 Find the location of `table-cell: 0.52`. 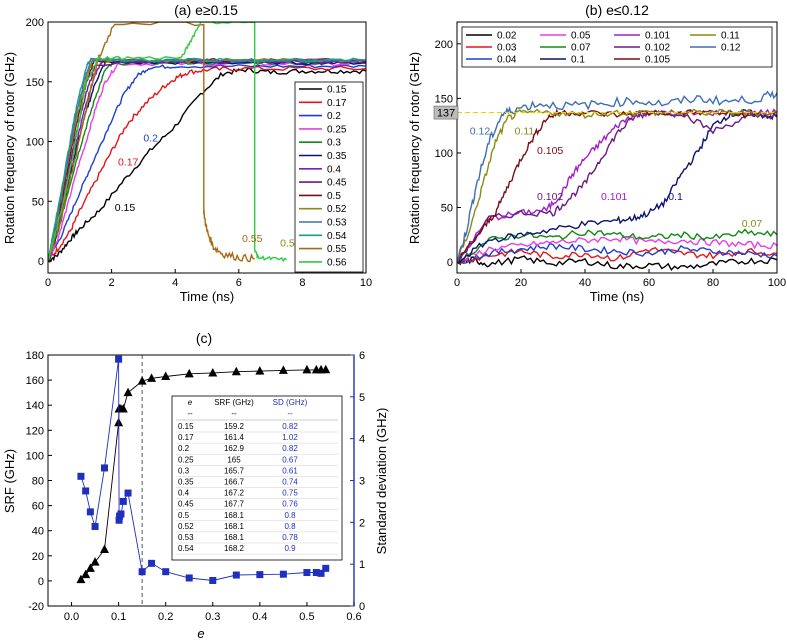

table-cell: 0.52 is located at coordinates (186, 526).